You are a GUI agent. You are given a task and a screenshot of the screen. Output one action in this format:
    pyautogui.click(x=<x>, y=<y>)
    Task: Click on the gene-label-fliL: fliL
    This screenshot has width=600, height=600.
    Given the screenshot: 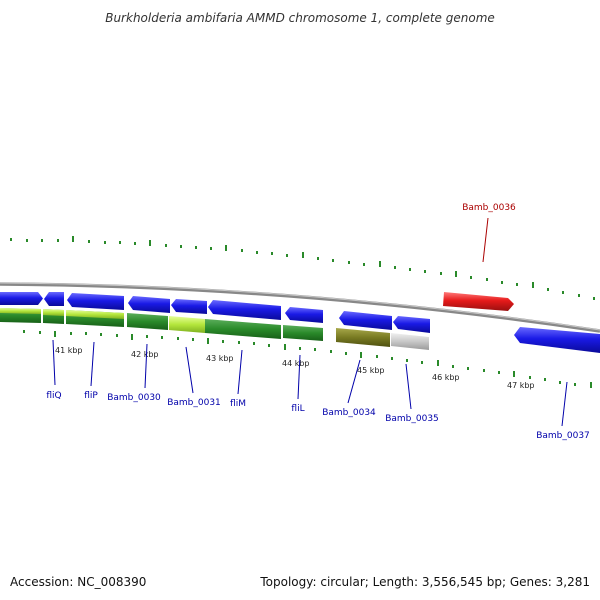 What is the action you would take?
    pyautogui.click(x=297, y=409)
    